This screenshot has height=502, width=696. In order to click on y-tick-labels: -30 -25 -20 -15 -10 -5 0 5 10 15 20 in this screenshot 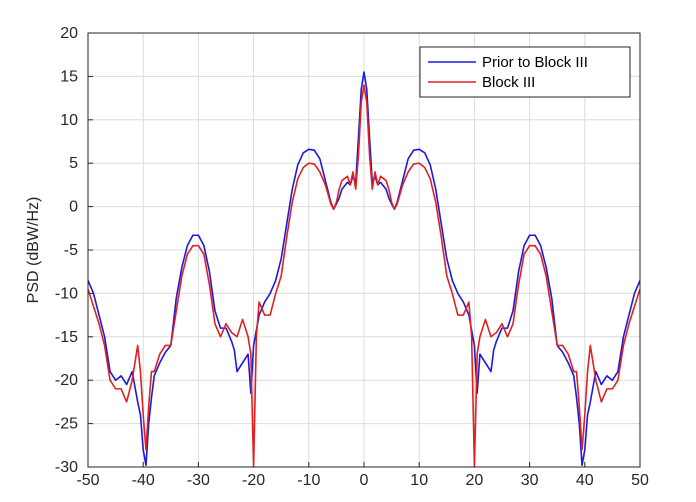, I will do `click(74, 250)`.